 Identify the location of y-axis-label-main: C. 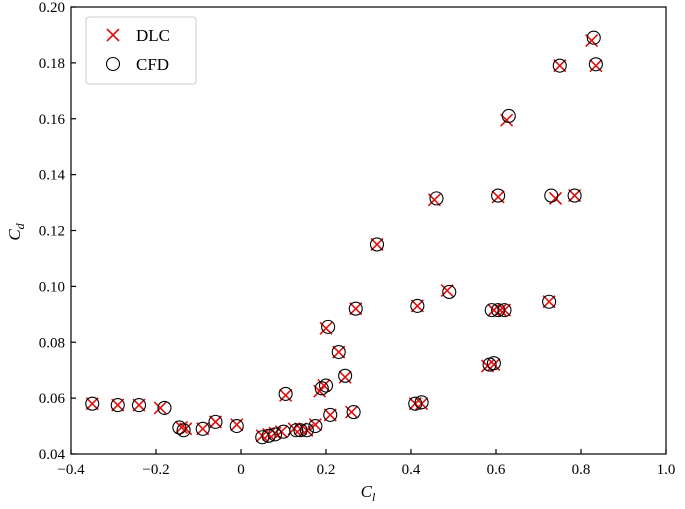
(14, 235).